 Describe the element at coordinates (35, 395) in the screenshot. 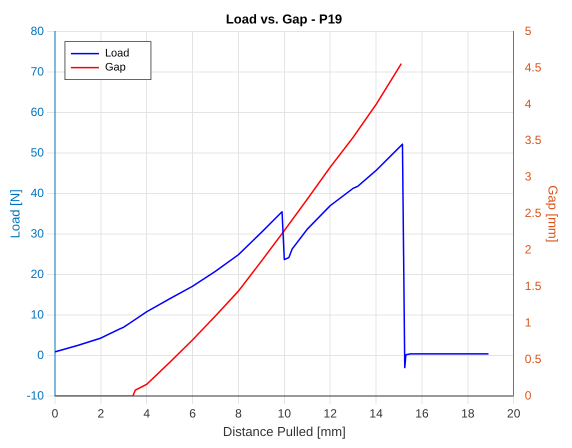

I see `y-tick-label: -10` at that location.